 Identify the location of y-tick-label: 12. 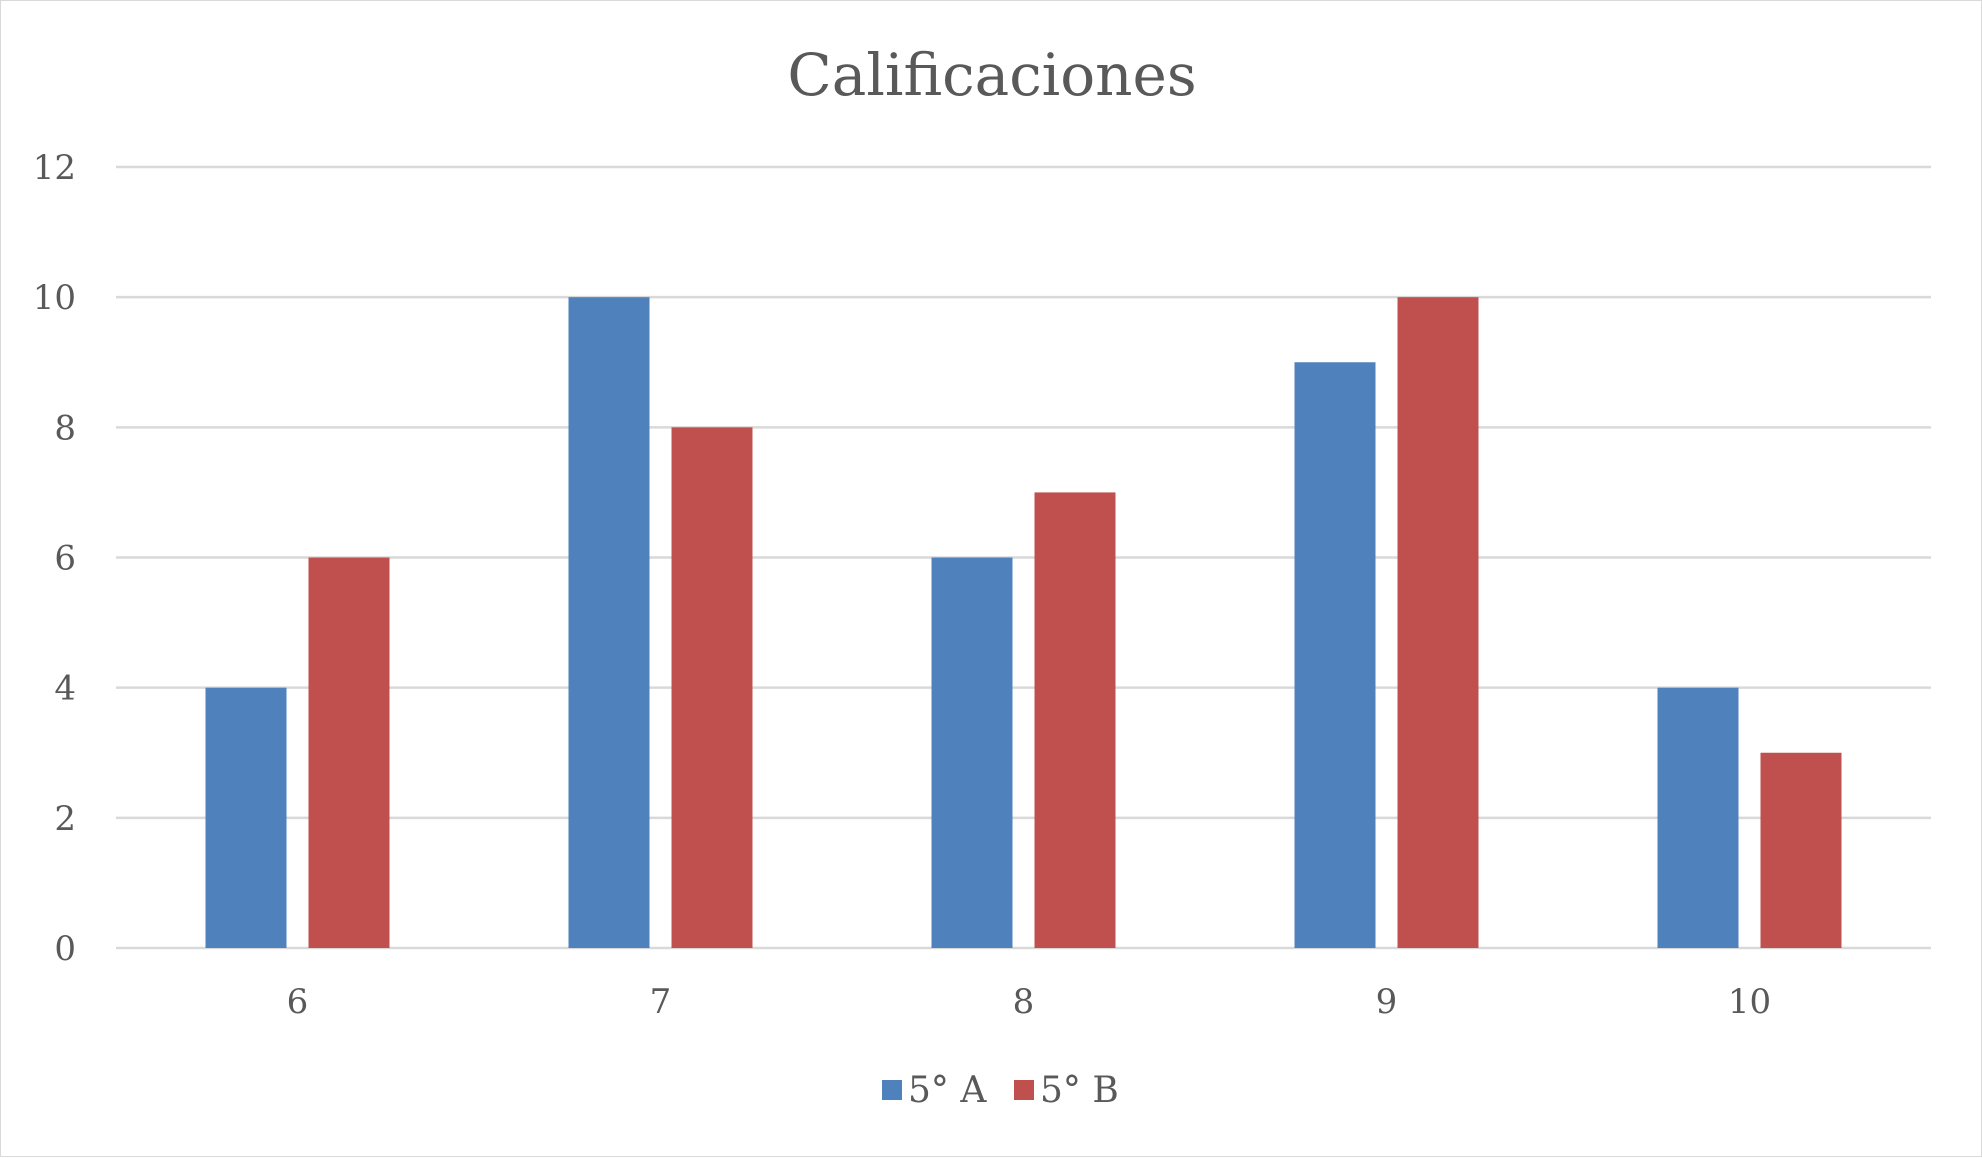
(54, 168).